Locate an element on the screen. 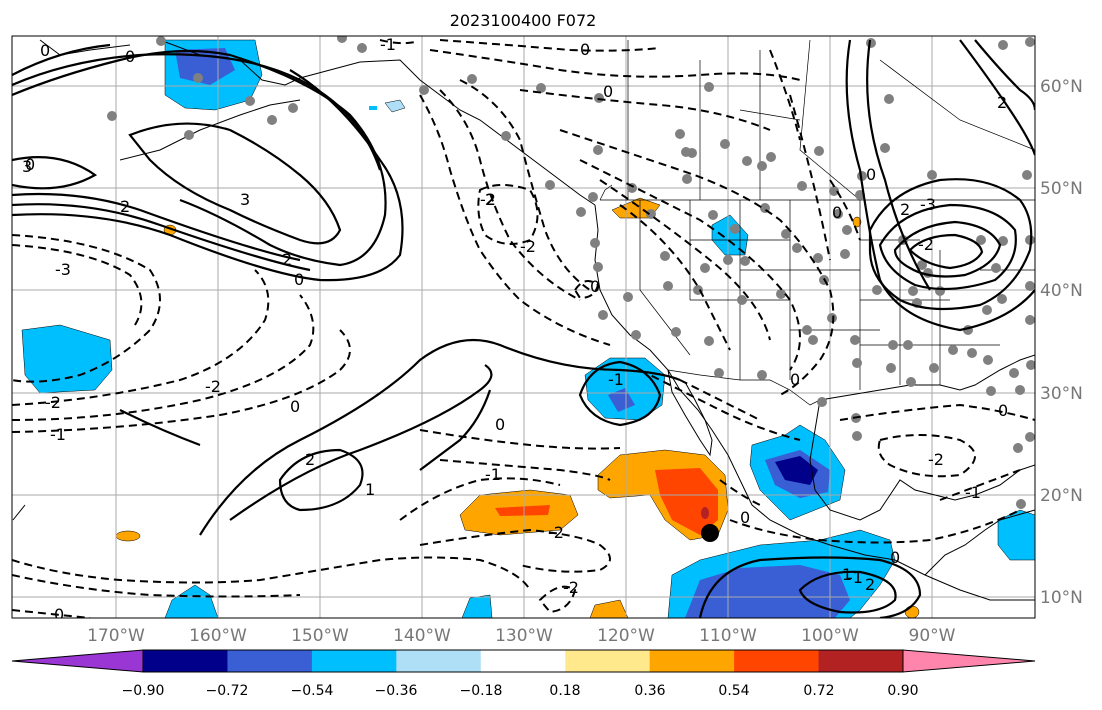 This screenshot has width=1102, height=710. colorbar-tick-label: 0.18 is located at coordinates (564, 691).